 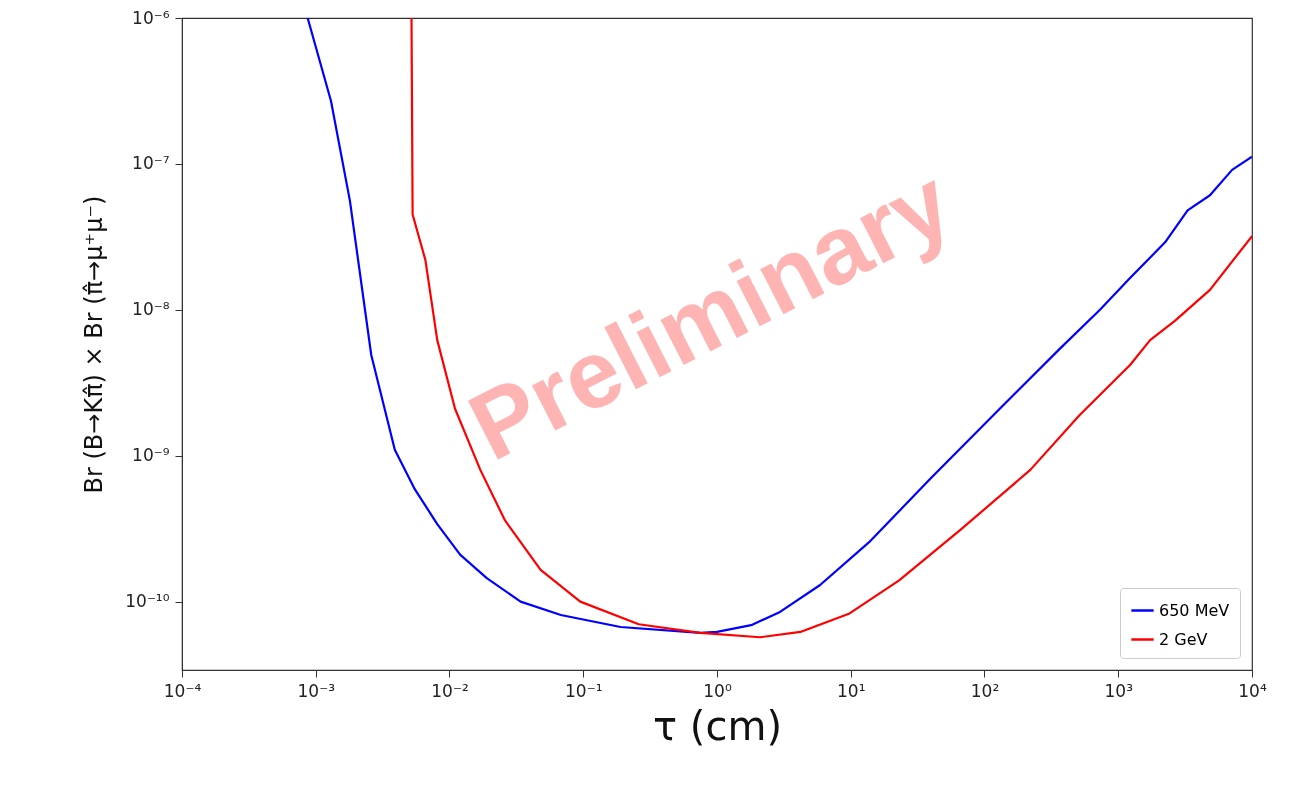 I want to click on legend-label: 650 MeV, so click(x=1194, y=610).